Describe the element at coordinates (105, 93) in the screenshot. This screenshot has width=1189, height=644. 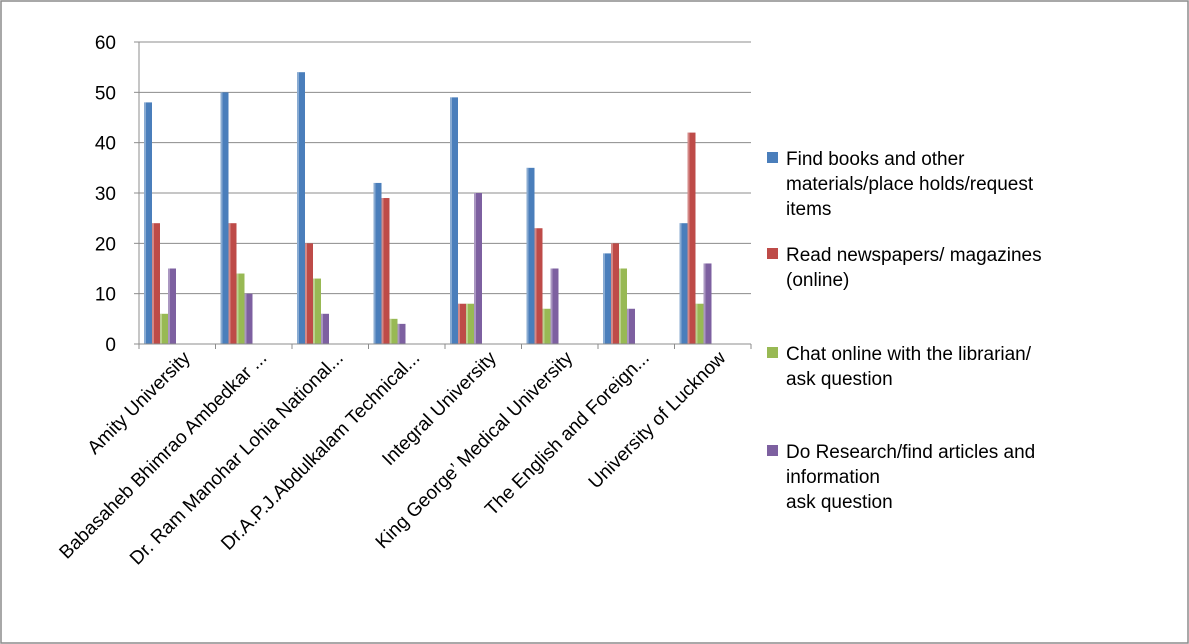
I see `y-tick-label: 50` at that location.